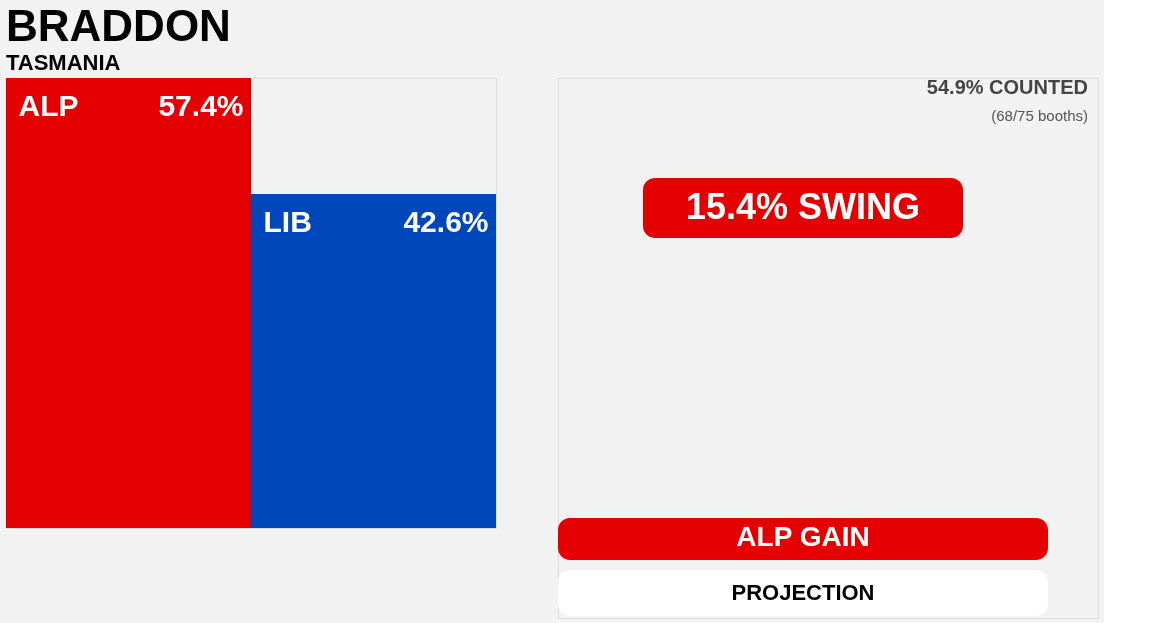 This screenshot has height=623, width=1164. I want to click on text: ALP GAIN, so click(803, 536).